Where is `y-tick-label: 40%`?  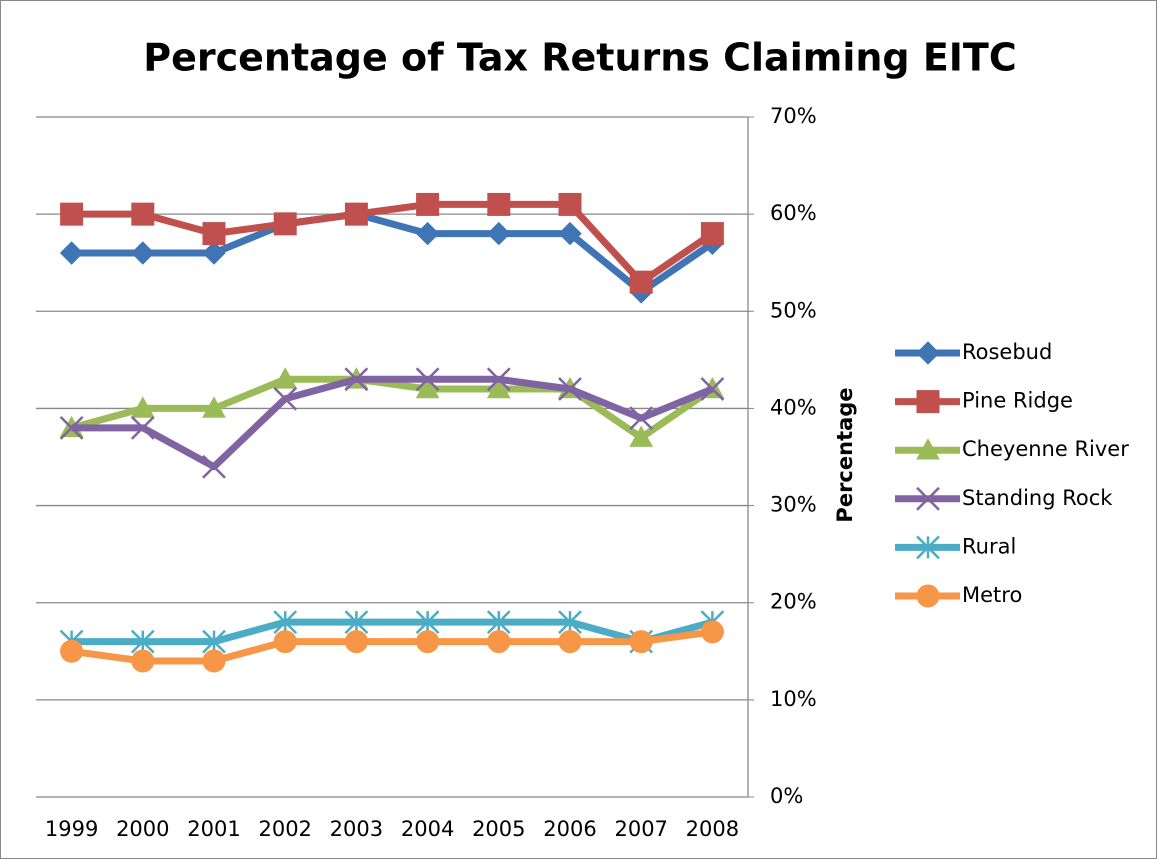
y-tick-label: 40% is located at coordinates (793, 407).